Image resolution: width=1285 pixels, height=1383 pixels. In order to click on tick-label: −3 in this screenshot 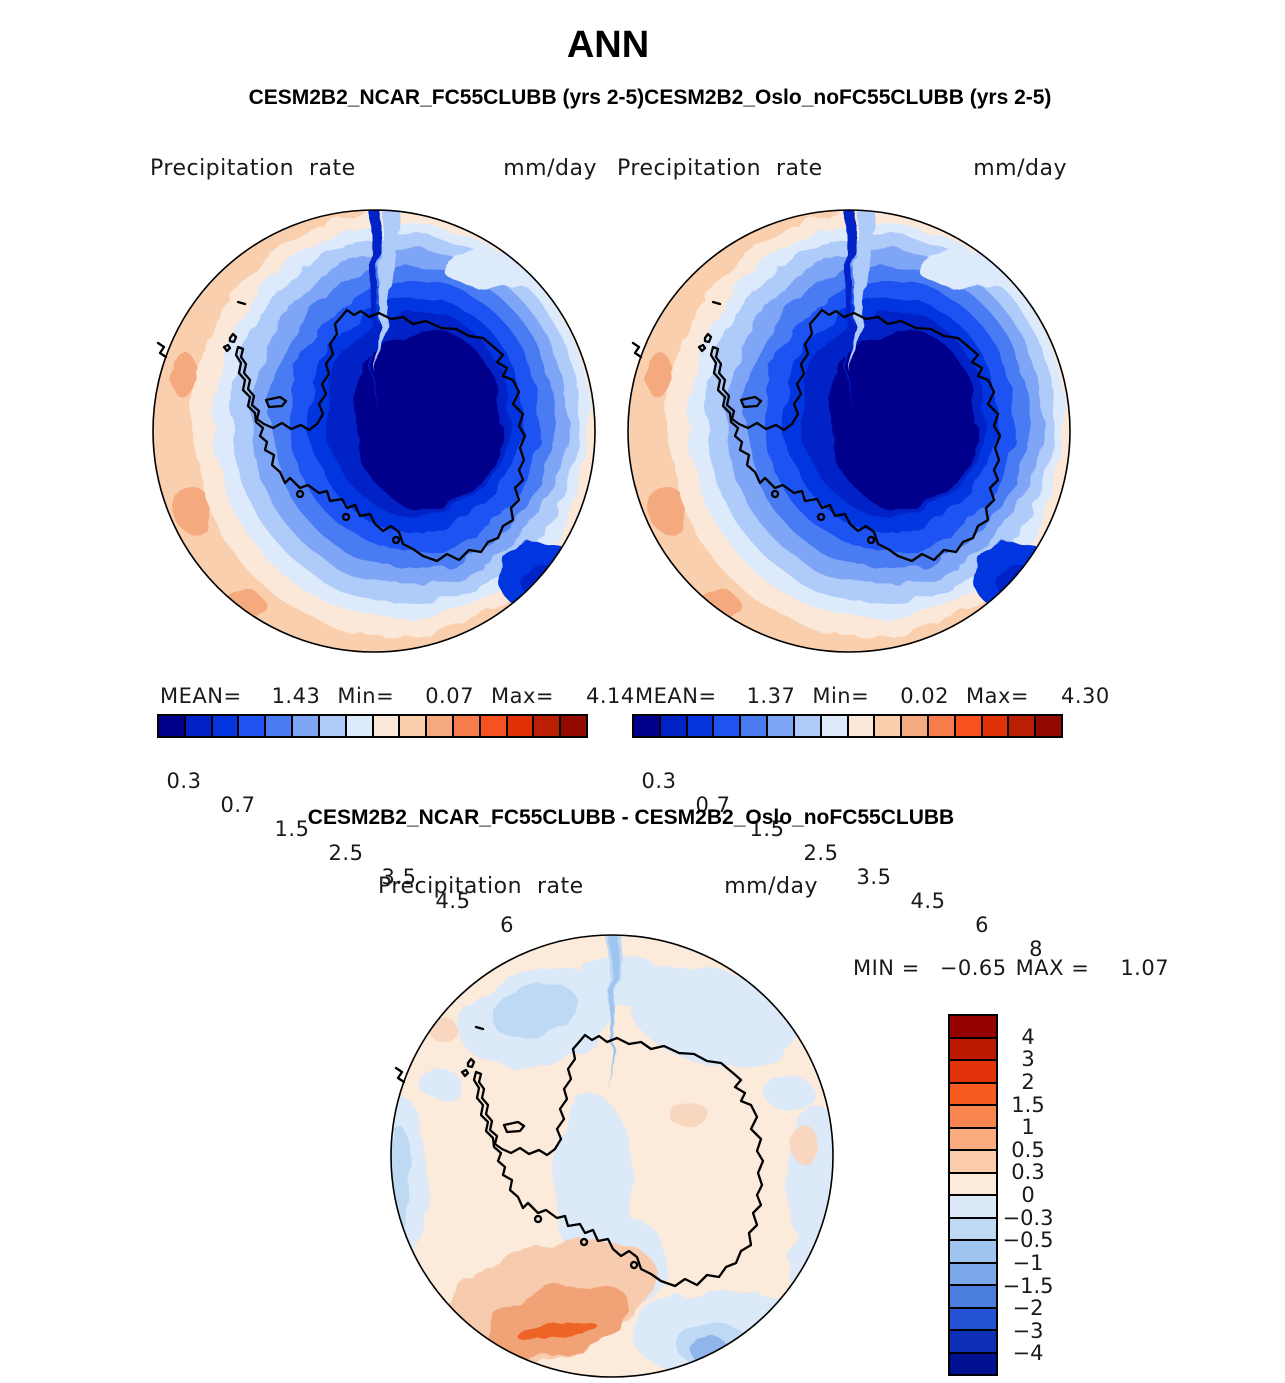, I will do `click(1028, 1331)`.